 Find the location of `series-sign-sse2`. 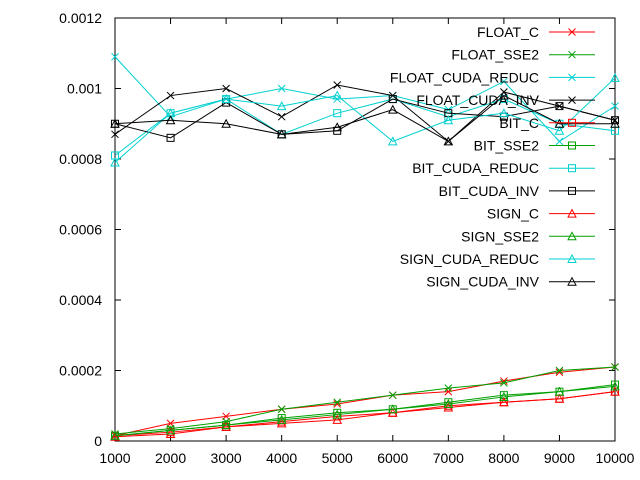

series-sign-sse2 is located at coordinates (365, 410).